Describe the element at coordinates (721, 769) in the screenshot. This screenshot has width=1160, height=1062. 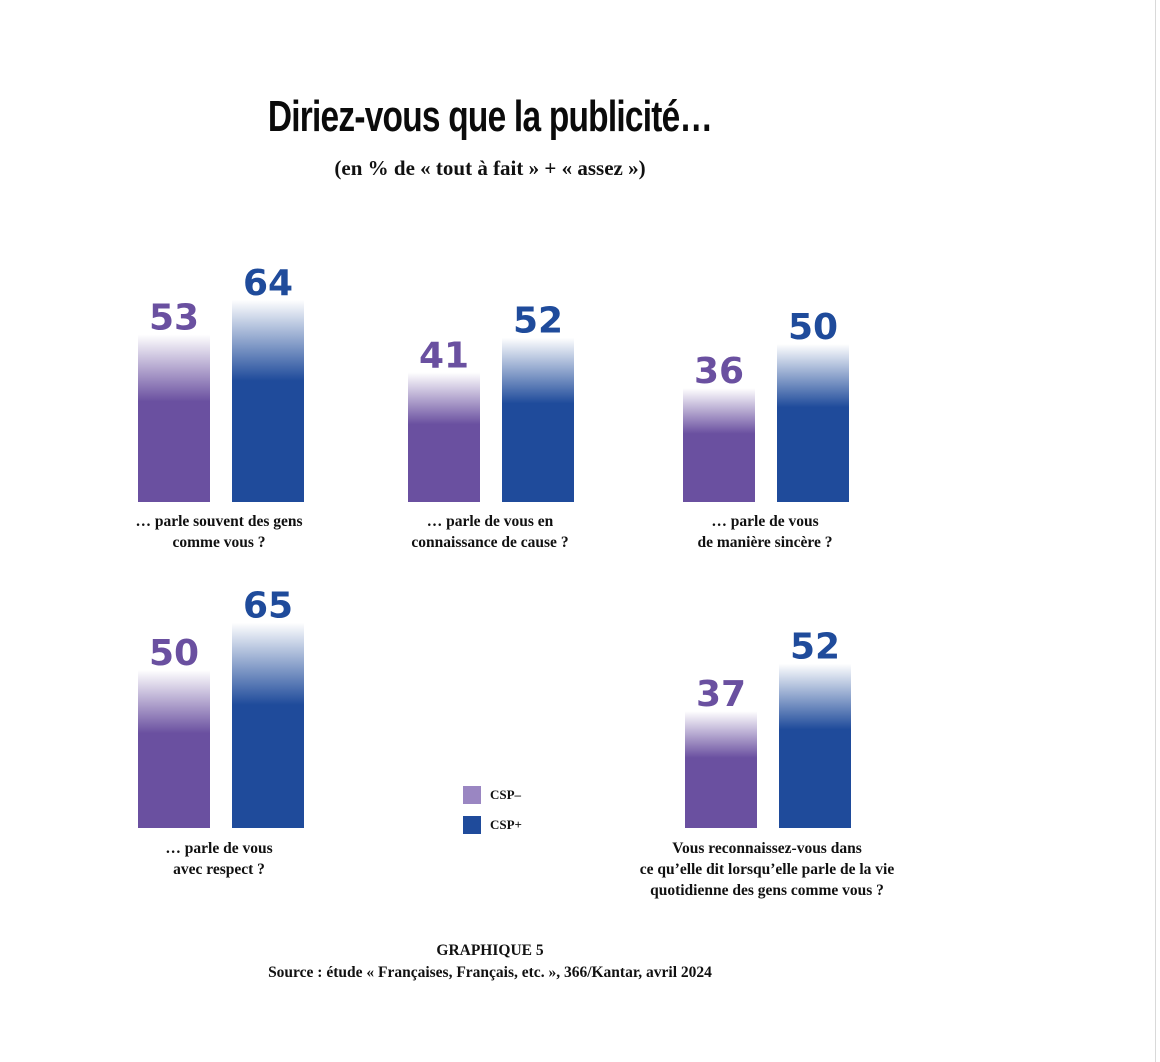
I see `bar-csp-minus-q5` at that location.